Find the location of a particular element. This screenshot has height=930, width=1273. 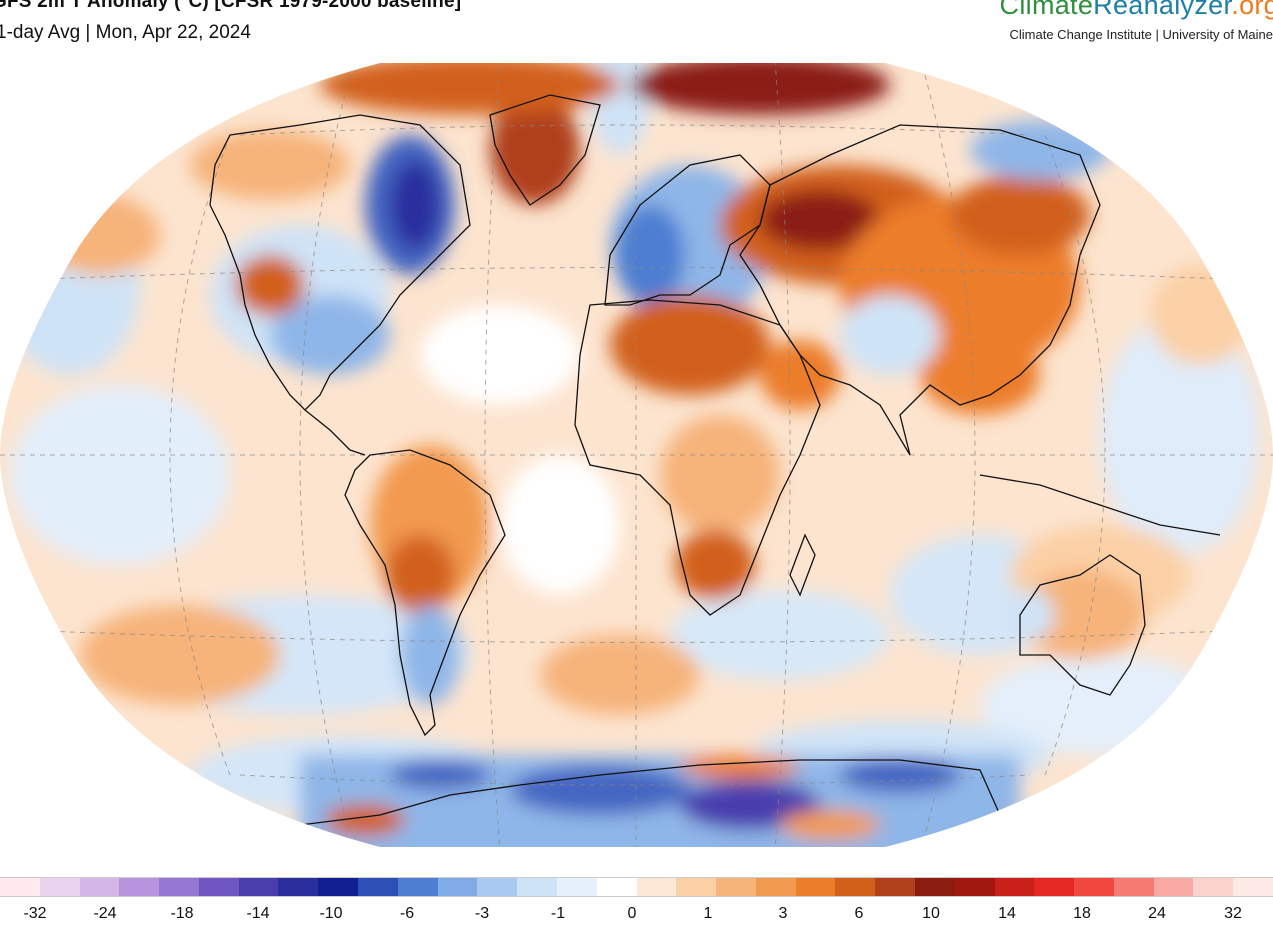

south-america-outline is located at coordinates (425, 593).